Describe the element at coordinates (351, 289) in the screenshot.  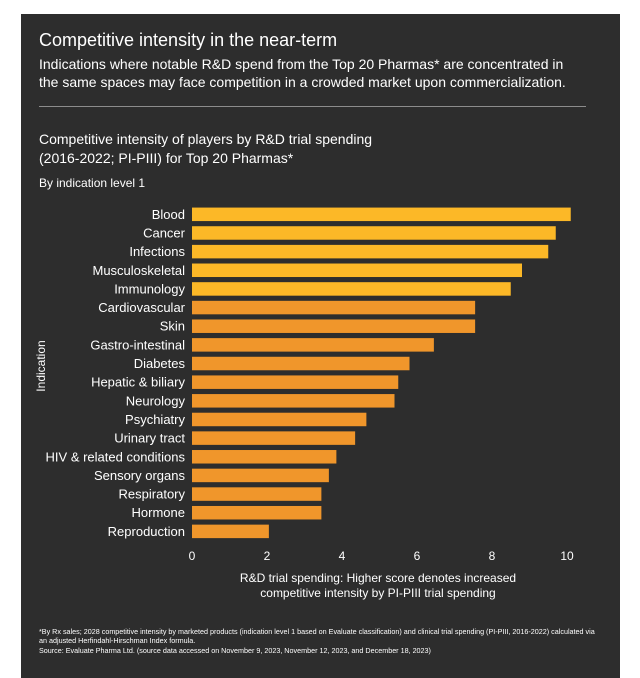
I see `bar-immunology` at that location.